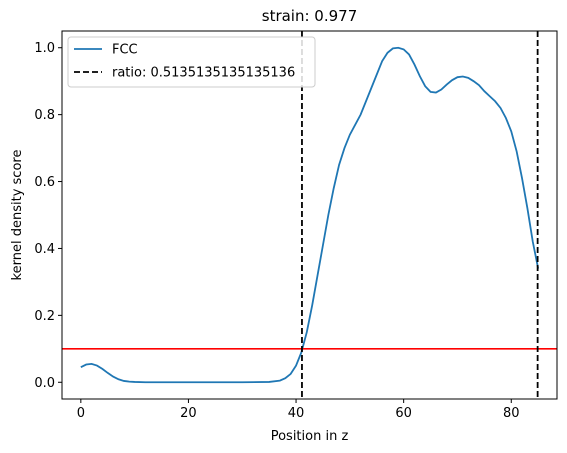 This screenshot has width=567, height=453. What do you see at coordinates (81, 413) in the screenshot?
I see `x-tick-label: 0` at bounding box center [81, 413].